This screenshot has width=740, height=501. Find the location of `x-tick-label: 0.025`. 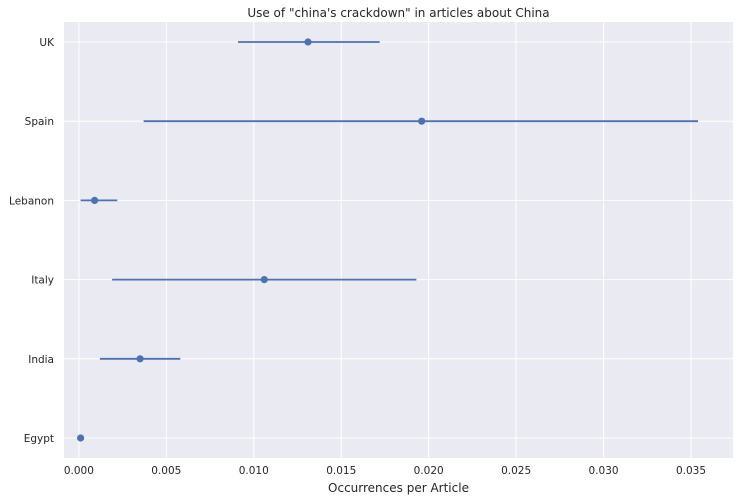

x-tick-label: 0.025 is located at coordinates (516, 471).